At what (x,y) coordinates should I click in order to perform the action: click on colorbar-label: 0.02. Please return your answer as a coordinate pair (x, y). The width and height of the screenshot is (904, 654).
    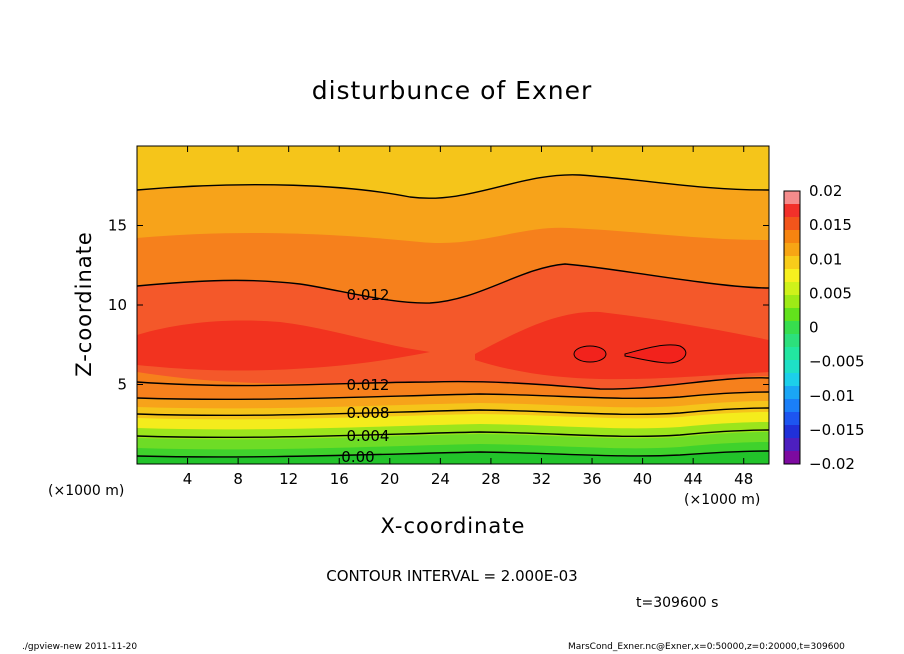
    Looking at the image, I should click on (825, 191).